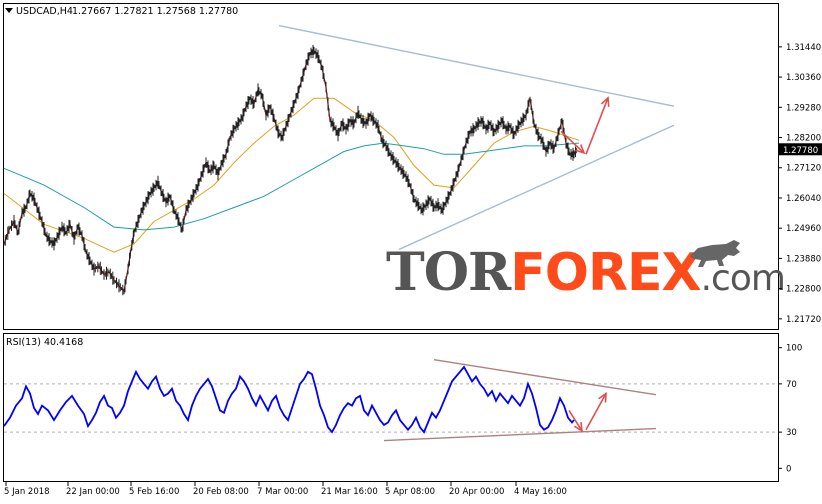 Image resolution: width=822 pixels, height=504 pixels. What do you see at coordinates (580, 149) in the screenshot?
I see `price-arrow-0-head` at bounding box center [580, 149].